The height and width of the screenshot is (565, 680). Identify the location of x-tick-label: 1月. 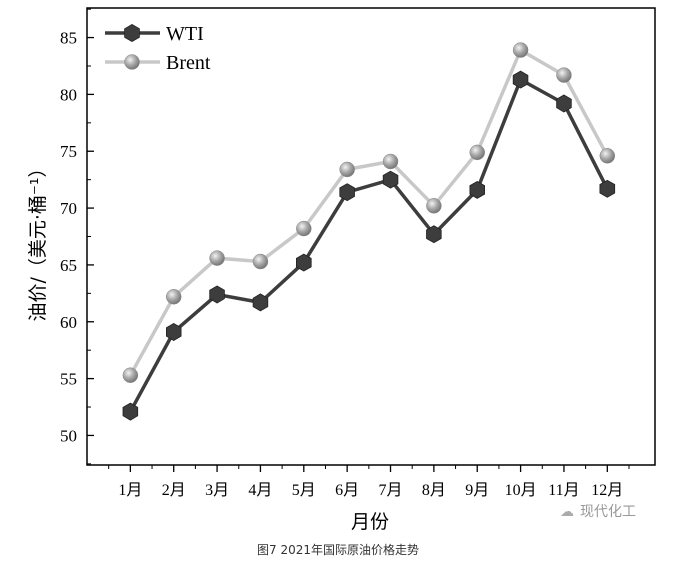
(130, 490).